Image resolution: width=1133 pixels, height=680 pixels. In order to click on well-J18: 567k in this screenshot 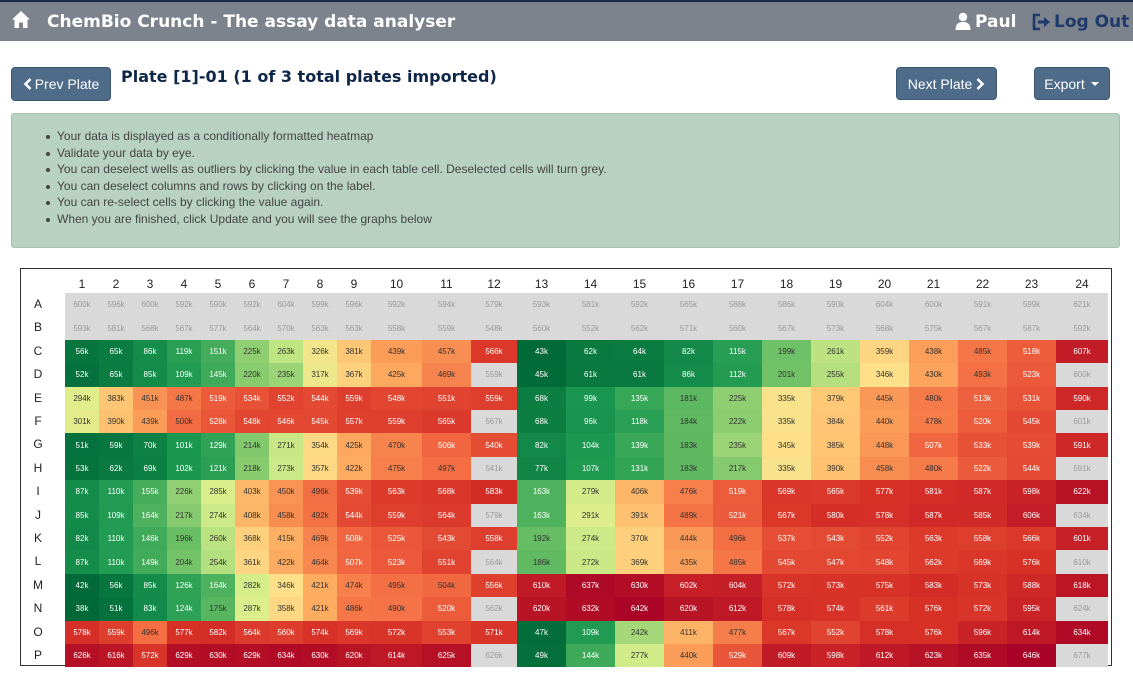, I will do `click(786, 515)`.